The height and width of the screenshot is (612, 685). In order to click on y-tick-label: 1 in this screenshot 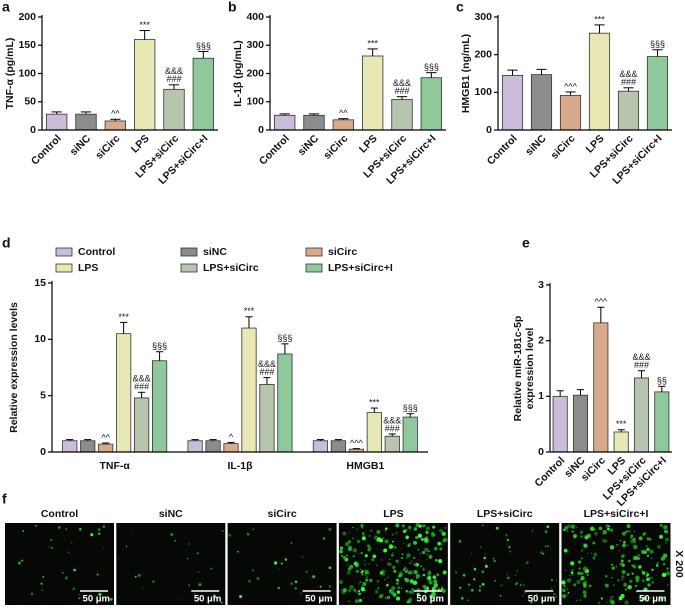, I will do `click(541, 396)`.